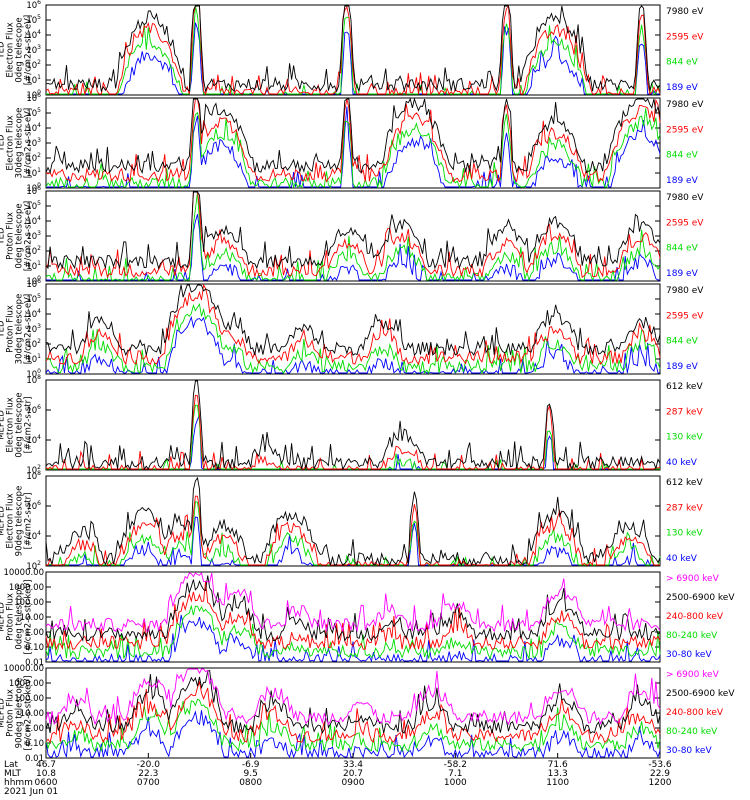  I want to click on legend-entry: 240-800 keV, so click(695, 617).